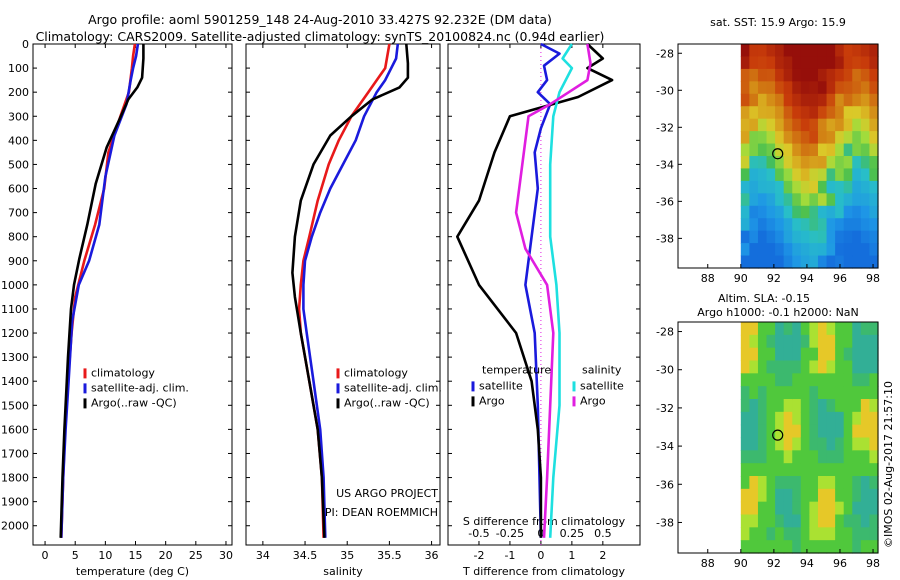 The image size is (900, 580). What do you see at coordinates (540, 555) in the screenshot?
I see `differences-xtick-label: 0` at bounding box center [540, 555].